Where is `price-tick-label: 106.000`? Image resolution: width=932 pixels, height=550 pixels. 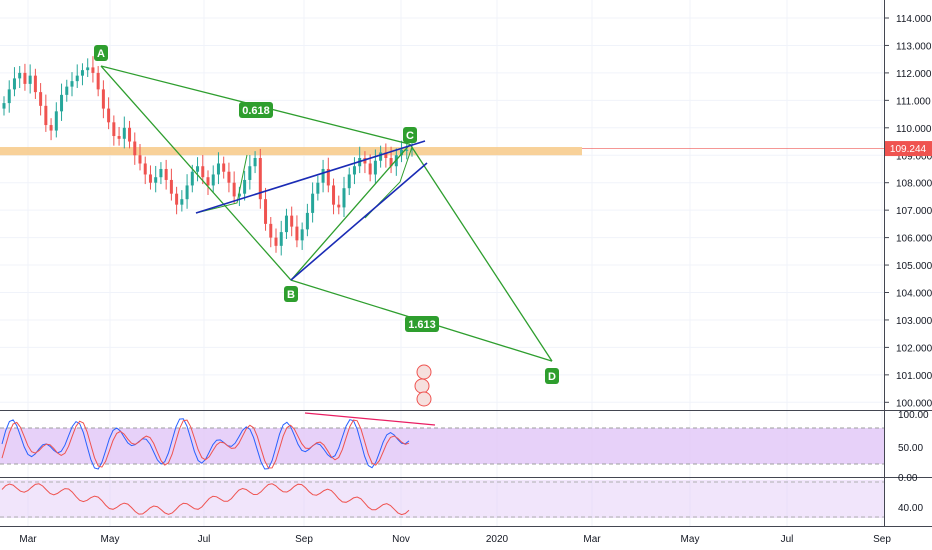 price-tick-label: 106.000 is located at coordinates (914, 239).